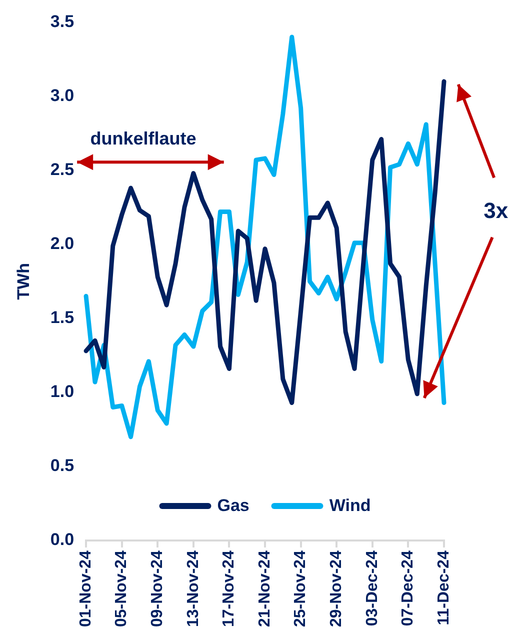 The width and height of the screenshot is (512, 634). What do you see at coordinates (62, 318) in the screenshot?
I see `y-tick-label: 1.5` at bounding box center [62, 318].